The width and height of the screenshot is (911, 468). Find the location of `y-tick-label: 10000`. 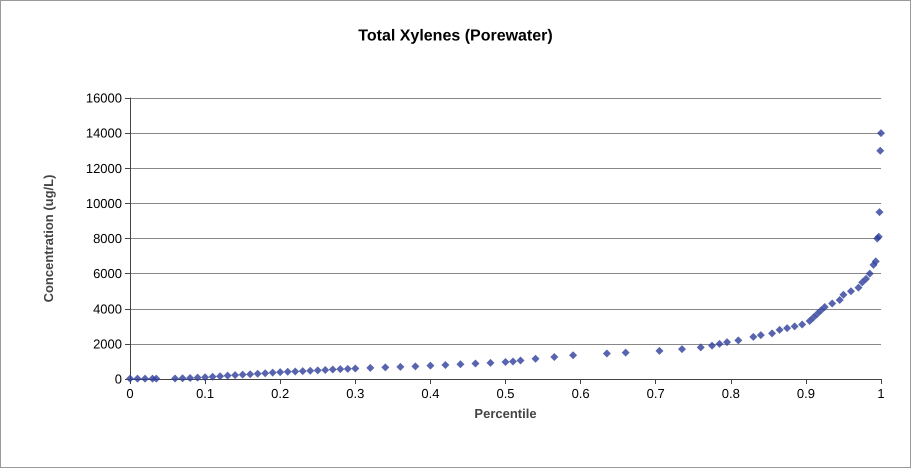

y-tick-label: 10000 is located at coordinates (104, 203).